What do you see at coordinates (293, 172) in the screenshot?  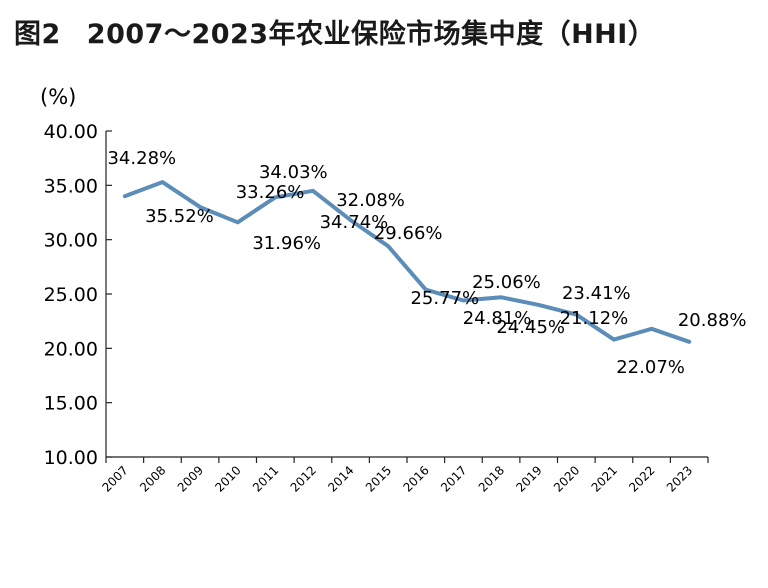 I see `data-label: 34.03%` at bounding box center [293, 172].